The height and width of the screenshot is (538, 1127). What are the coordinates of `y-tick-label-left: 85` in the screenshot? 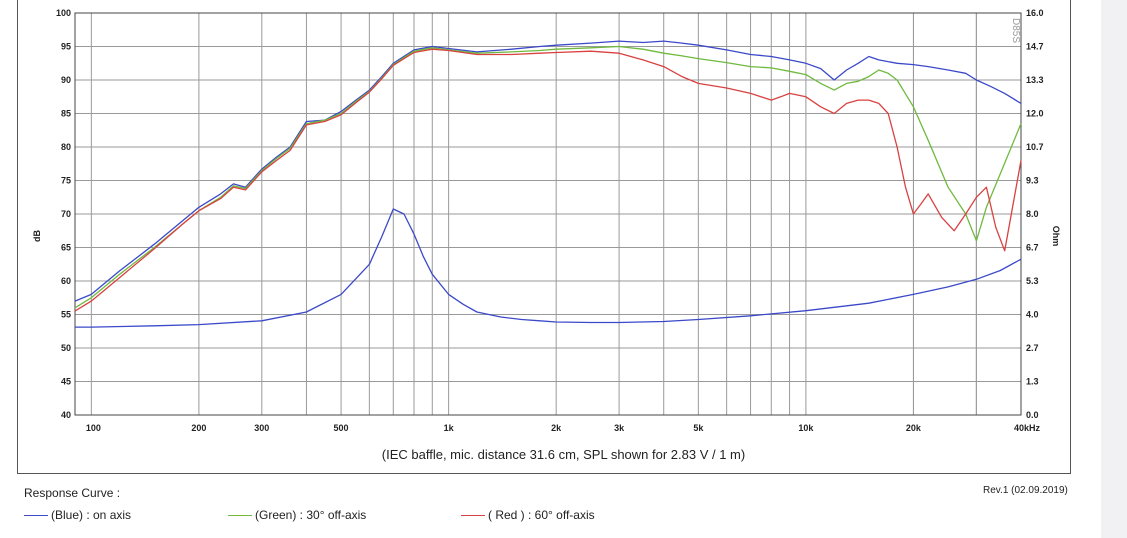 It's located at (66, 114).